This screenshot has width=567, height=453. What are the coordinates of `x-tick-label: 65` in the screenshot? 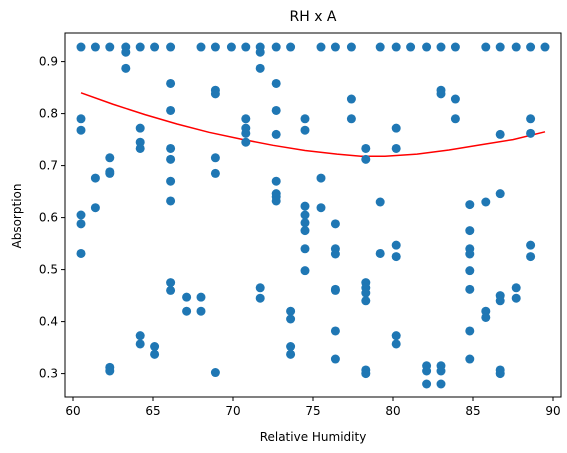 It's located at (152, 411).